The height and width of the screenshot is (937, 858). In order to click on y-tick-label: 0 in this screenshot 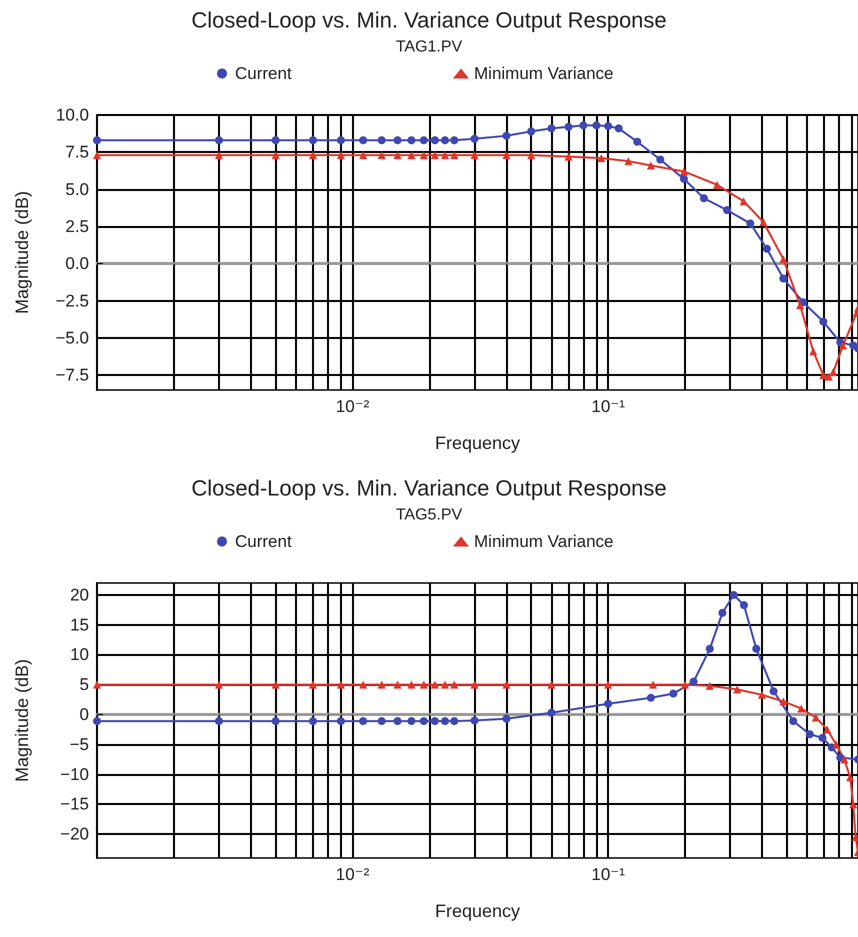, I will do `click(84, 714)`.